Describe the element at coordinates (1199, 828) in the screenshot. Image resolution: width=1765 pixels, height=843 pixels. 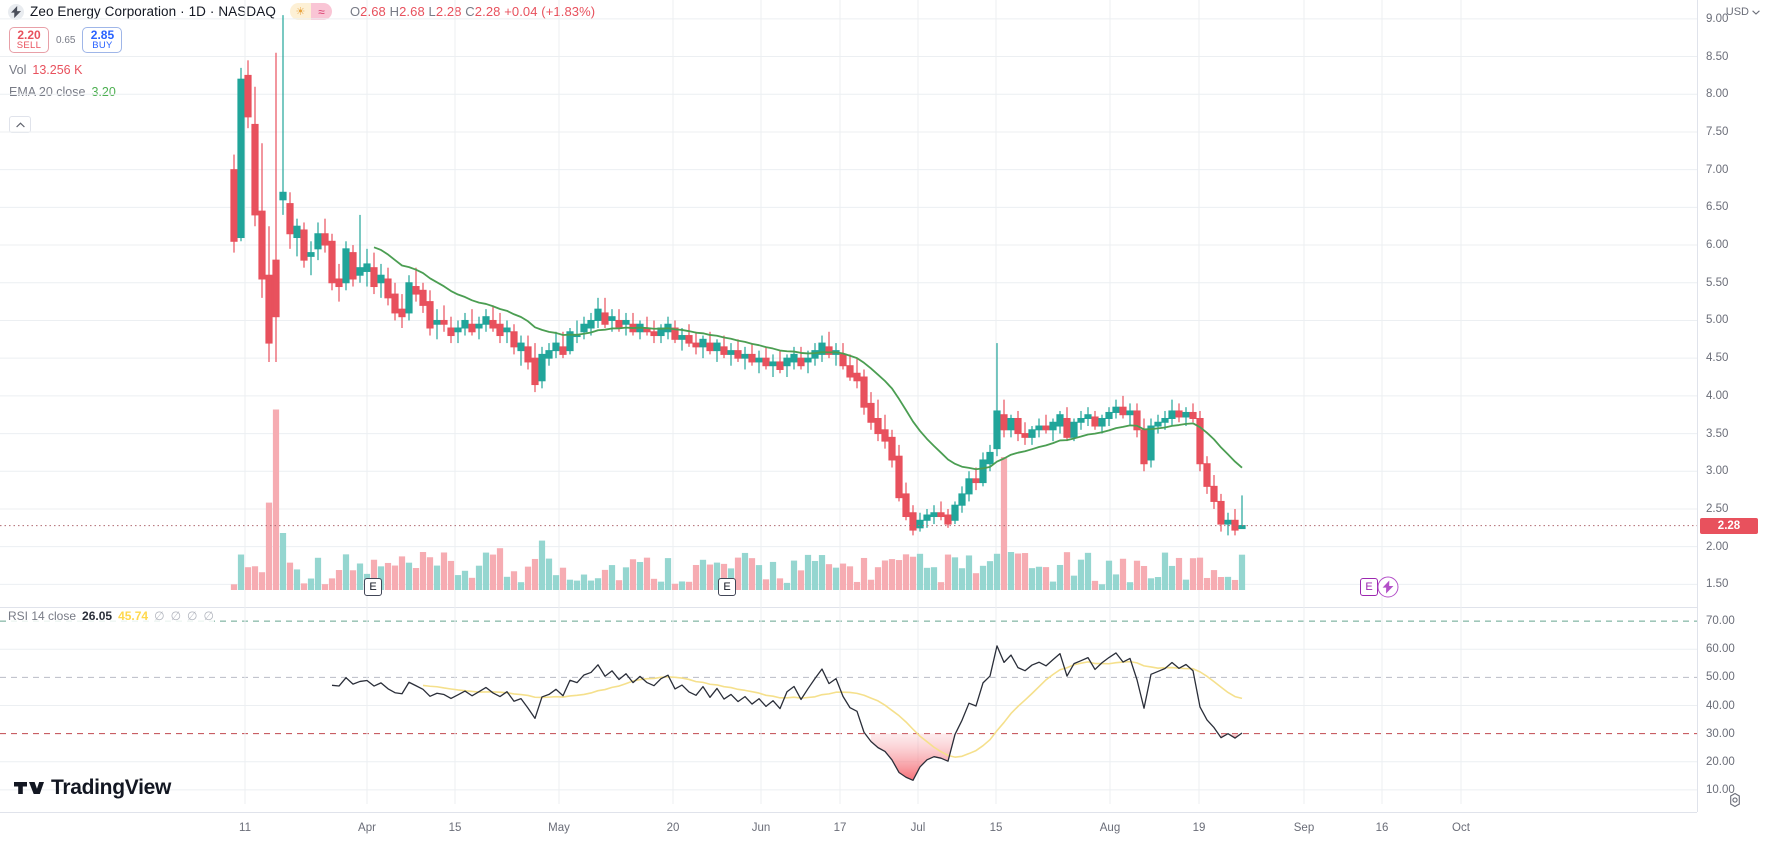
I see `time-tick-label: 19` at that location.